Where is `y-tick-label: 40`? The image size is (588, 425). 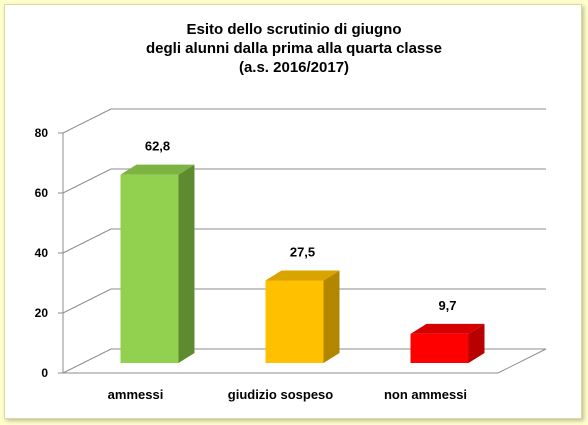
y-tick-label: 40 is located at coordinates (42, 253).